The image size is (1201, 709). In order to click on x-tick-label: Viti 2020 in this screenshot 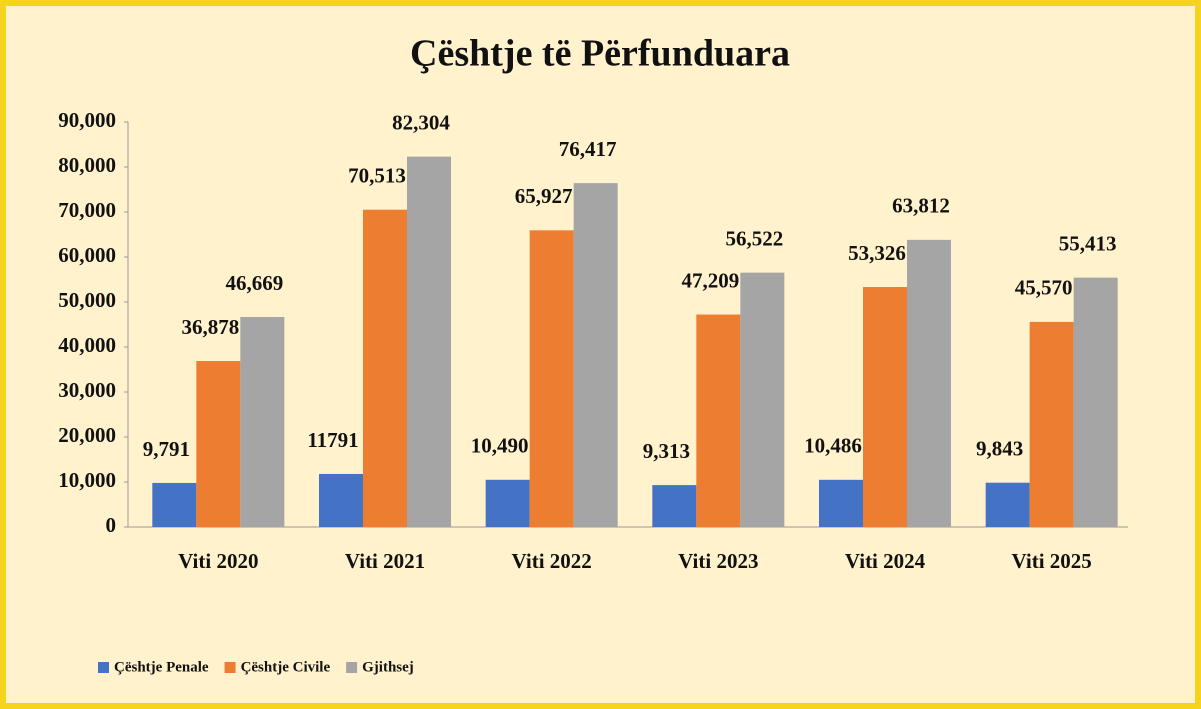, I will do `click(218, 561)`.